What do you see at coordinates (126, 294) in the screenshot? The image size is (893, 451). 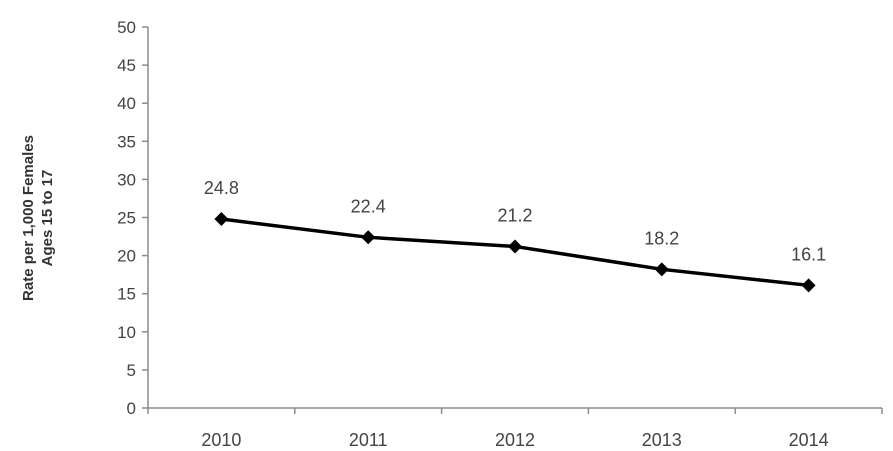 I see `y-tick-label: 15` at bounding box center [126, 294].